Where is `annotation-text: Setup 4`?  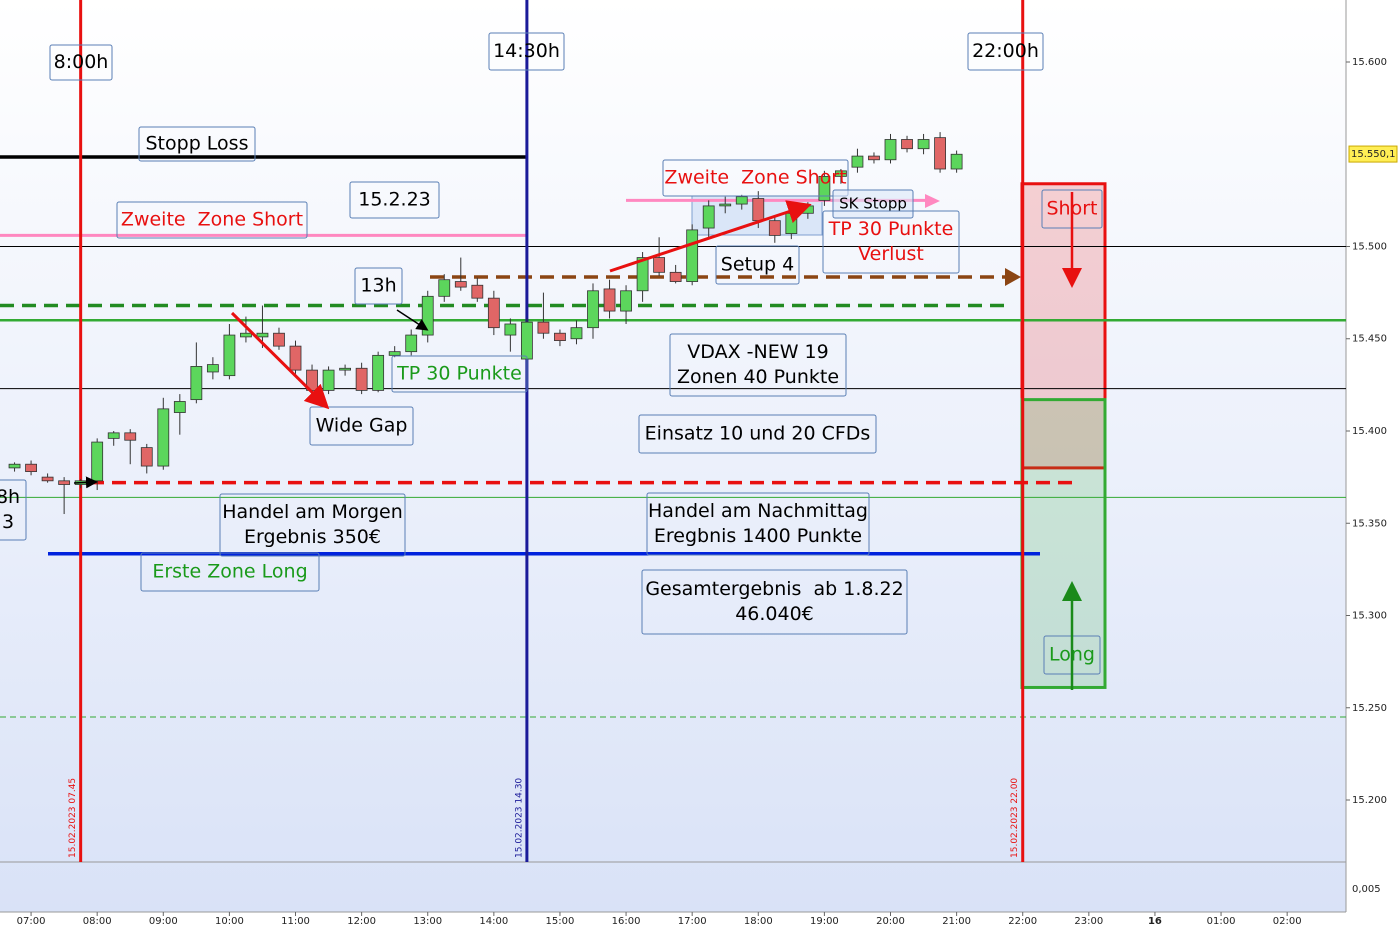 annotation-text: Setup 4 is located at coordinates (757, 265).